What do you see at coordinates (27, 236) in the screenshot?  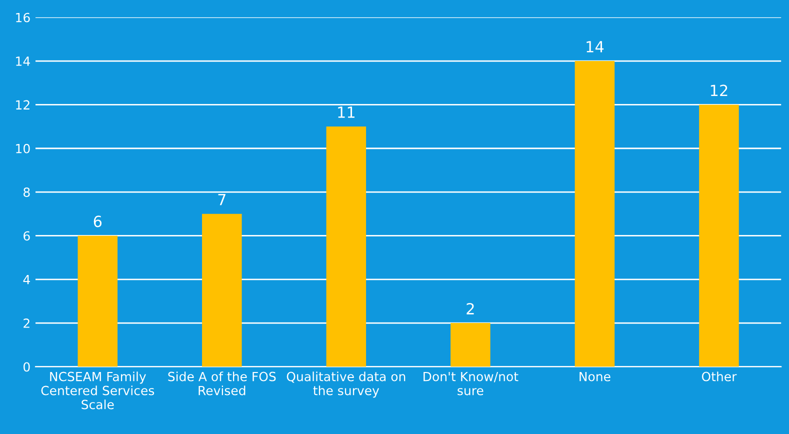 I see `y-tick-label: 6` at bounding box center [27, 236].